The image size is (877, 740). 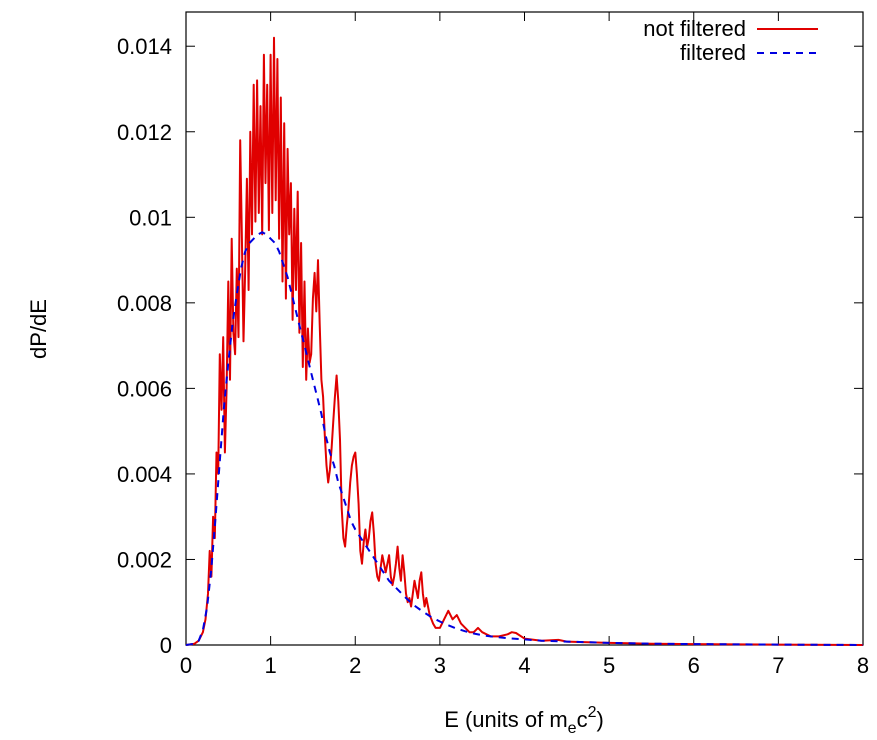 I want to click on x-axis-title: E (units of mec2), so click(x=524, y=720).